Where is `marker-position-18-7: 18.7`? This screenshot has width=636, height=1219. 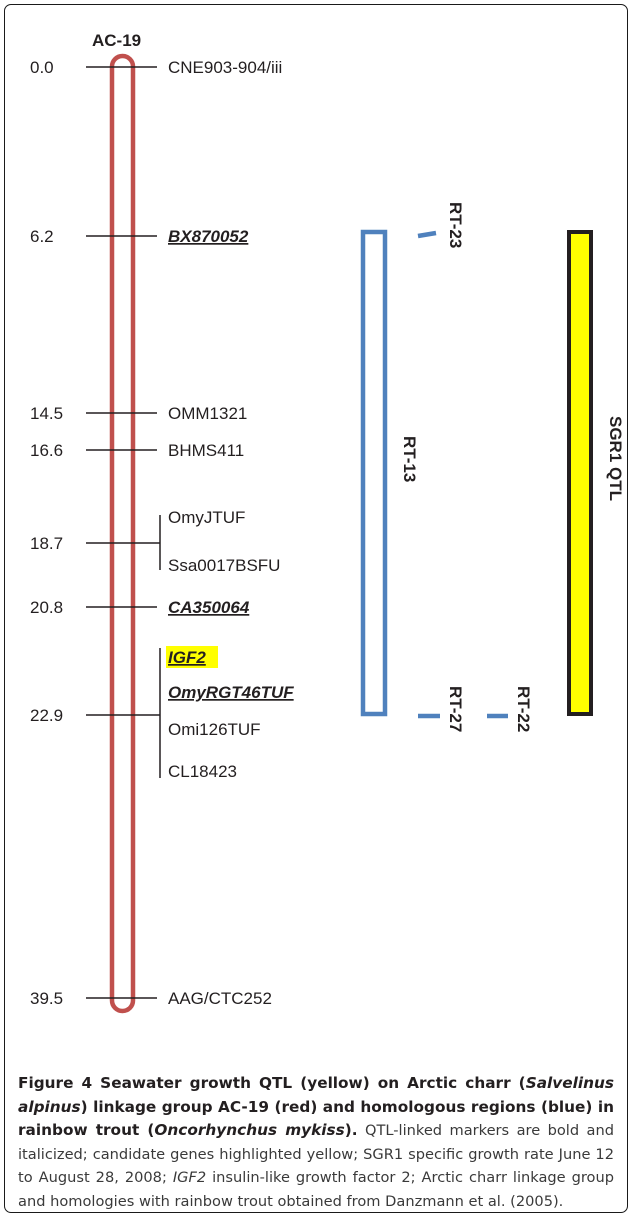
marker-position-18-7: 18.7 is located at coordinates (46, 543).